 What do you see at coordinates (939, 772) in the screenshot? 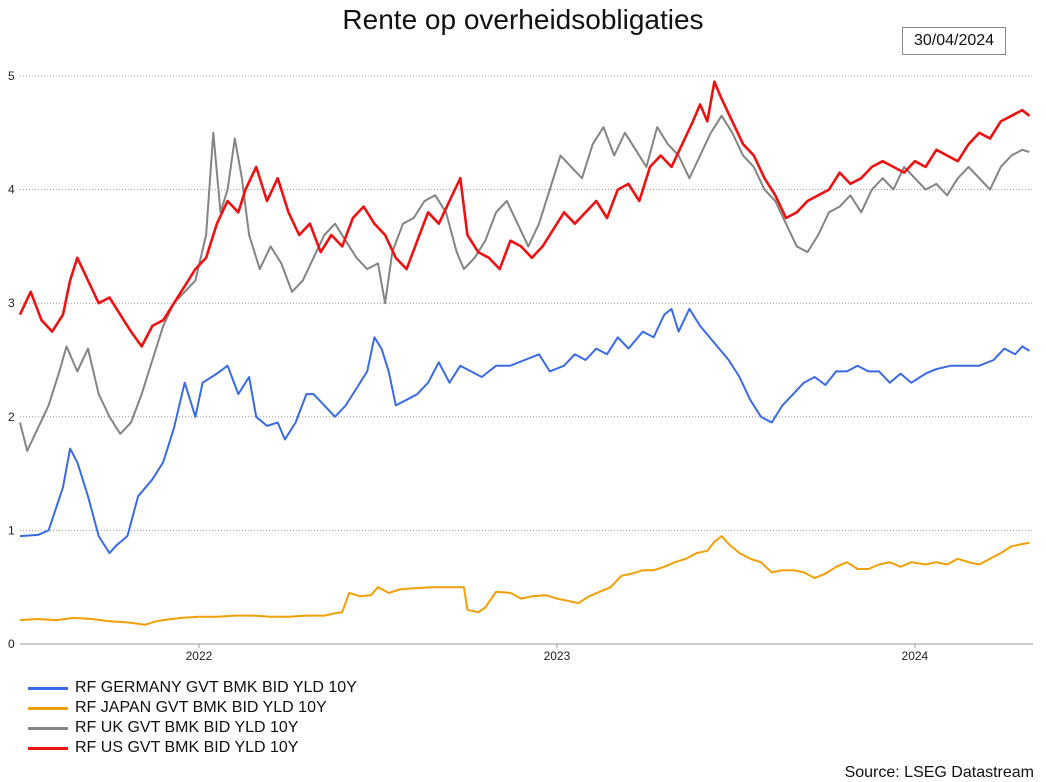
I see `source-note: Source: LSEG Datastream` at bounding box center [939, 772].